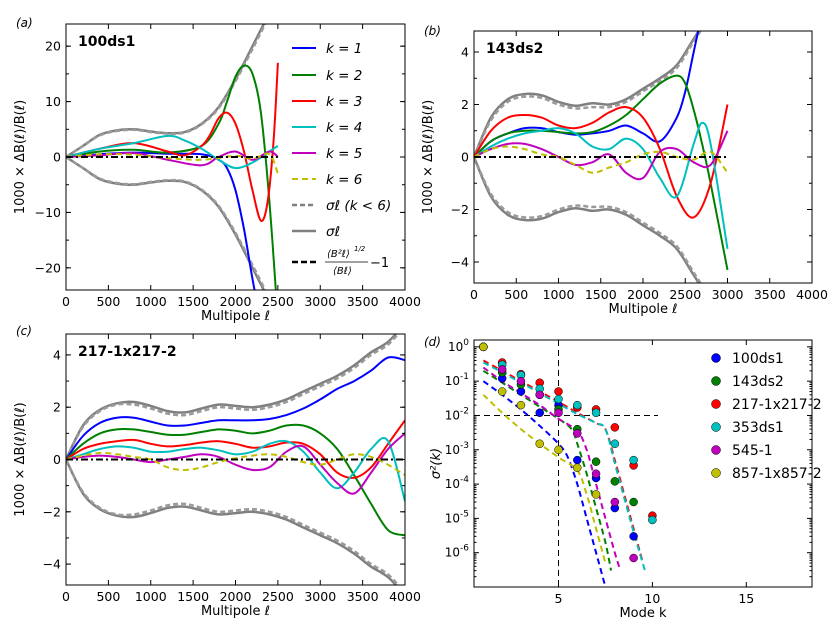  I want to click on x-tick-label: 0, so click(474, 294).